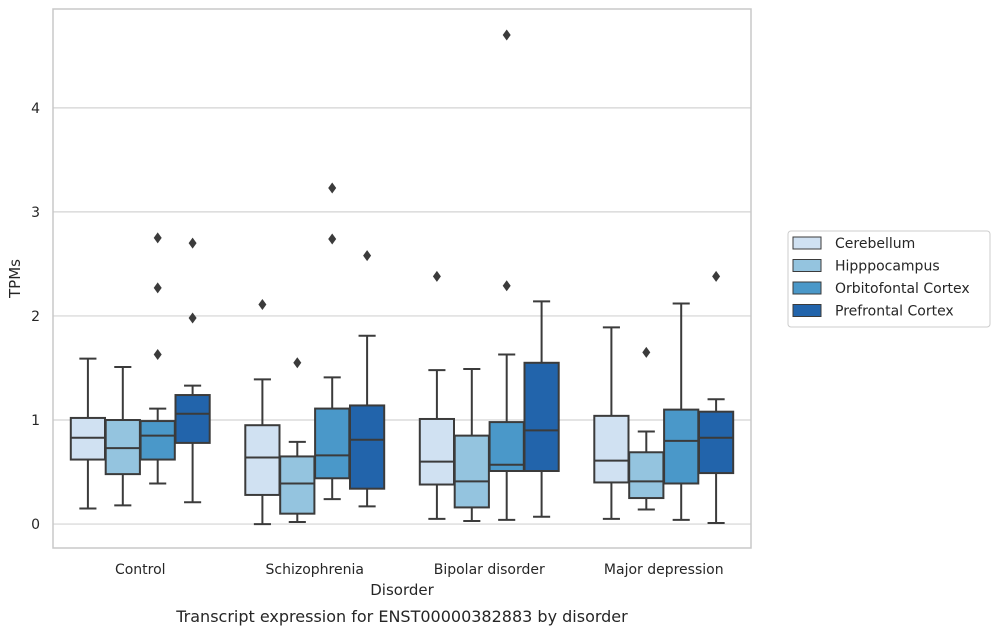  What do you see at coordinates (192, 370) in the screenshot?
I see `box-prefrontal-cortex-control` at bounding box center [192, 370].